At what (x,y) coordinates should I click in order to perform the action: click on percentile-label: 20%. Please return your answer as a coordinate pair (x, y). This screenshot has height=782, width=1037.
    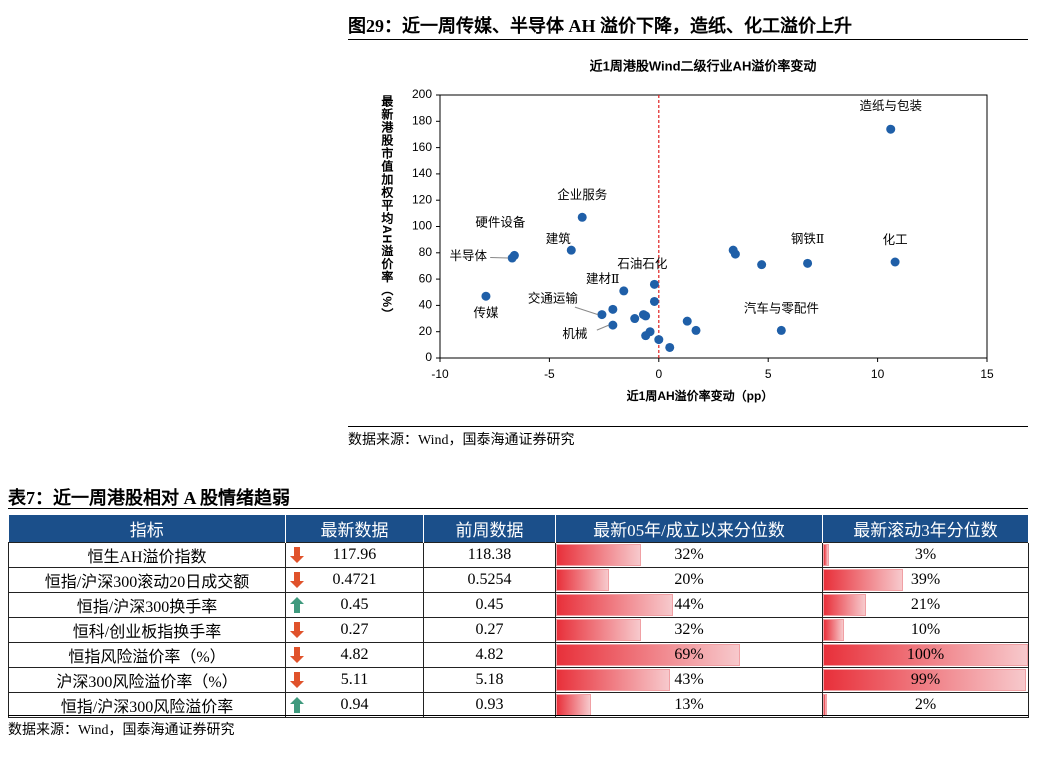
    Looking at the image, I should click on (689, 579).